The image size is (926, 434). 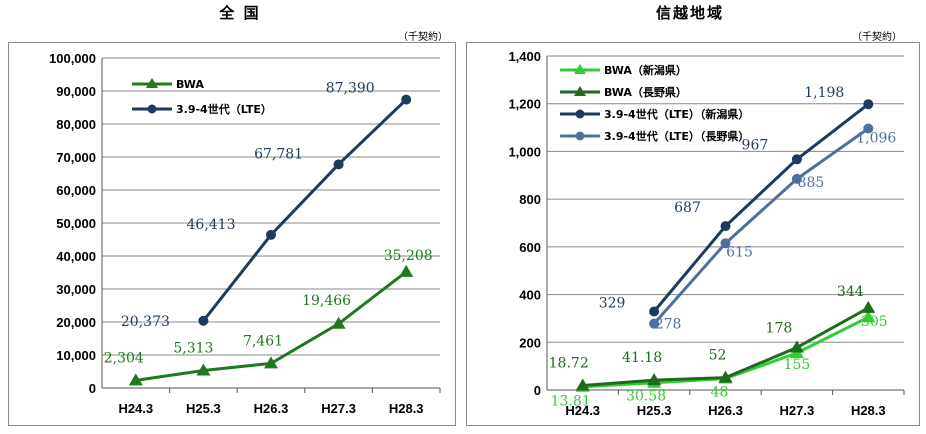 What do you see at coordinates (876, 139) in the screenshot?
I see `right-data-label: 1,096` at bounding box center [876, 139].